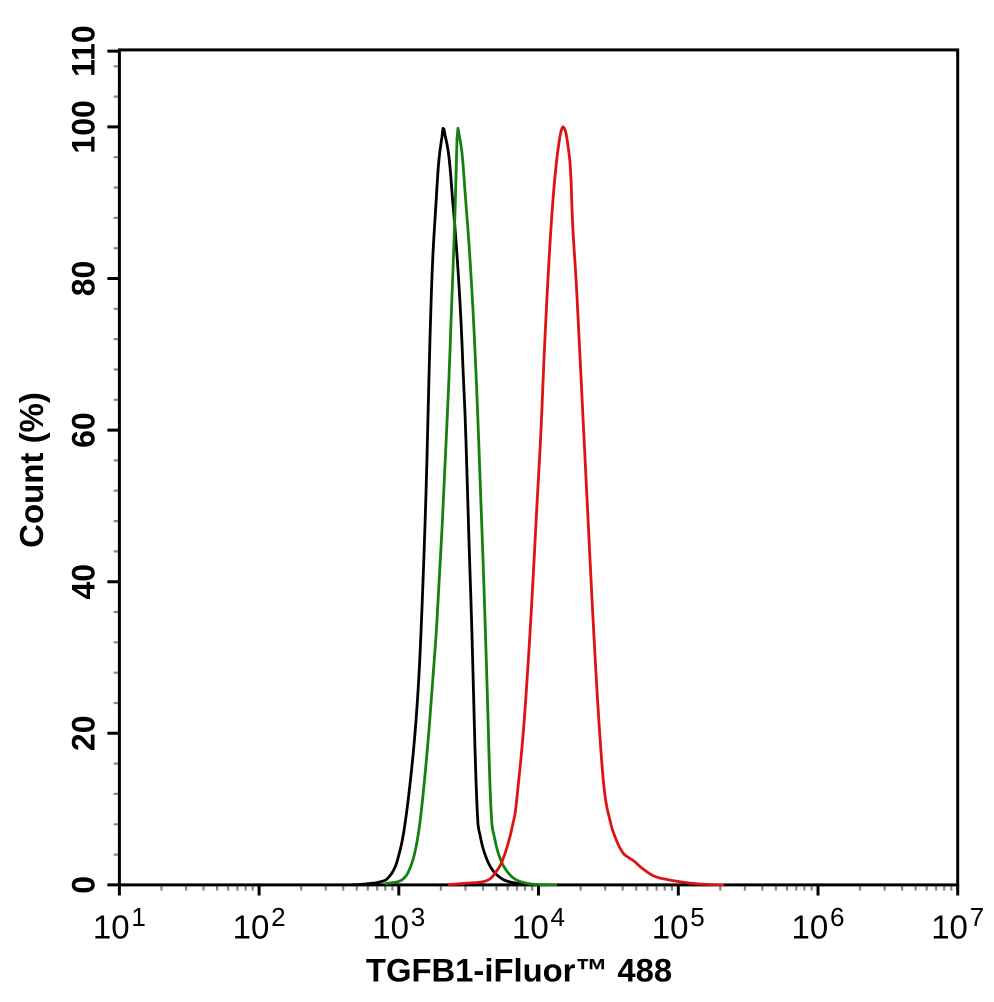  What do you see at coordinates (697, 917) in the screenshot?
I see `svg-text: 5` at bounding box center [697, 917].